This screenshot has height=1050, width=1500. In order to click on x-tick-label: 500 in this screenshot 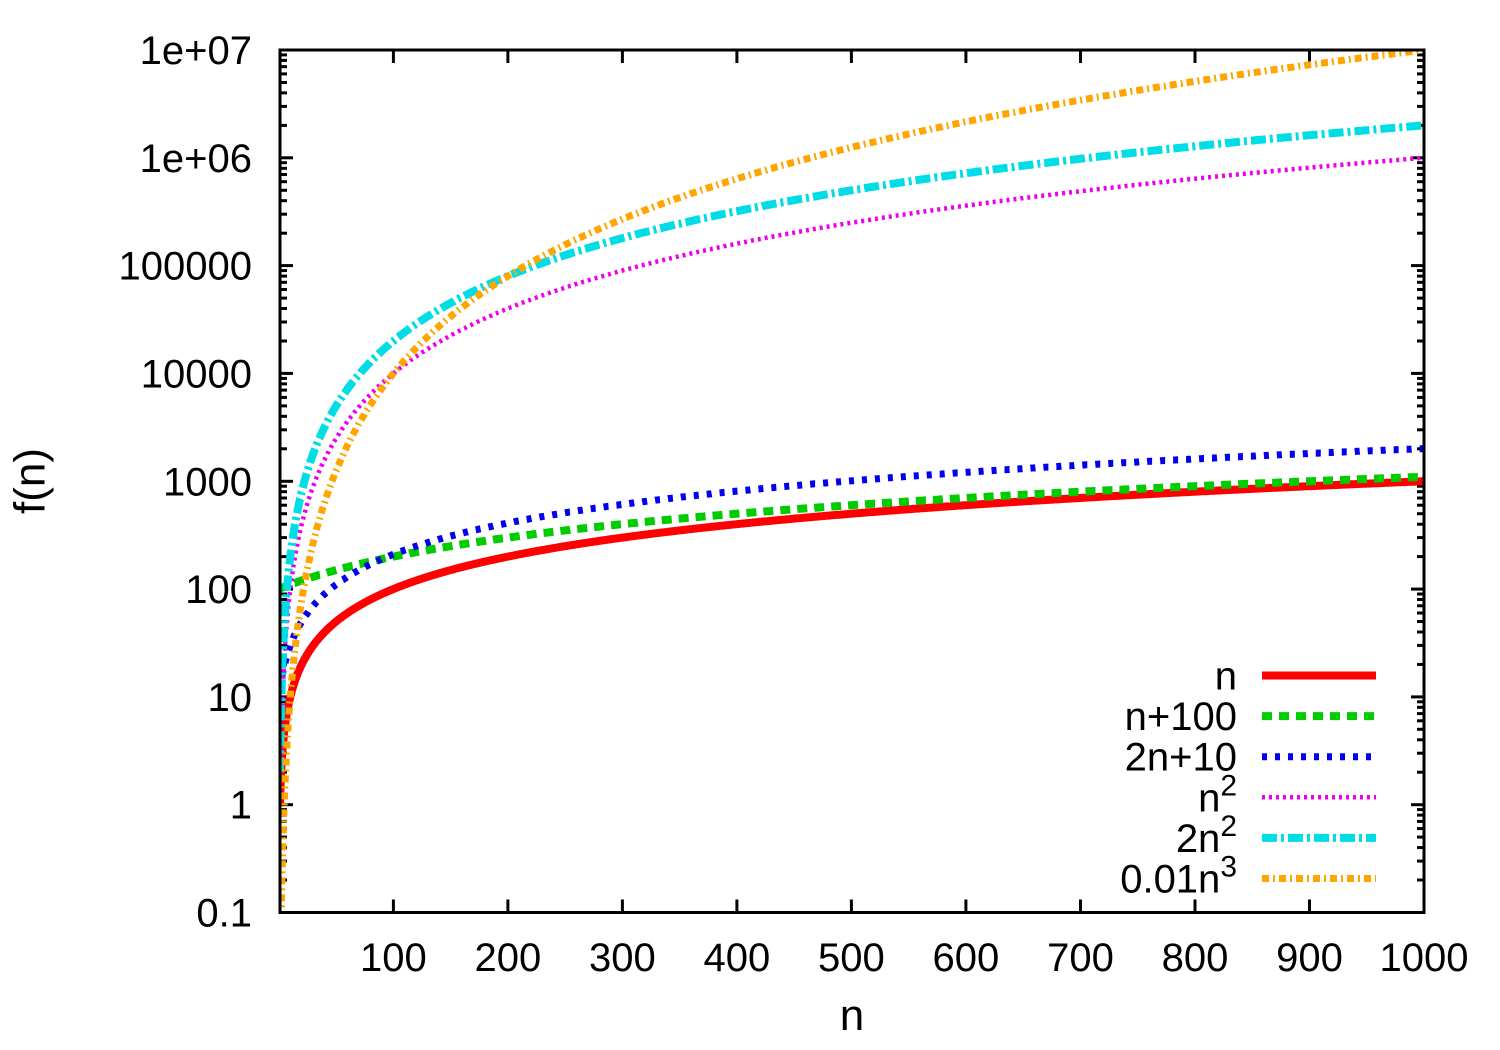, I will do `click(851, 958)`.